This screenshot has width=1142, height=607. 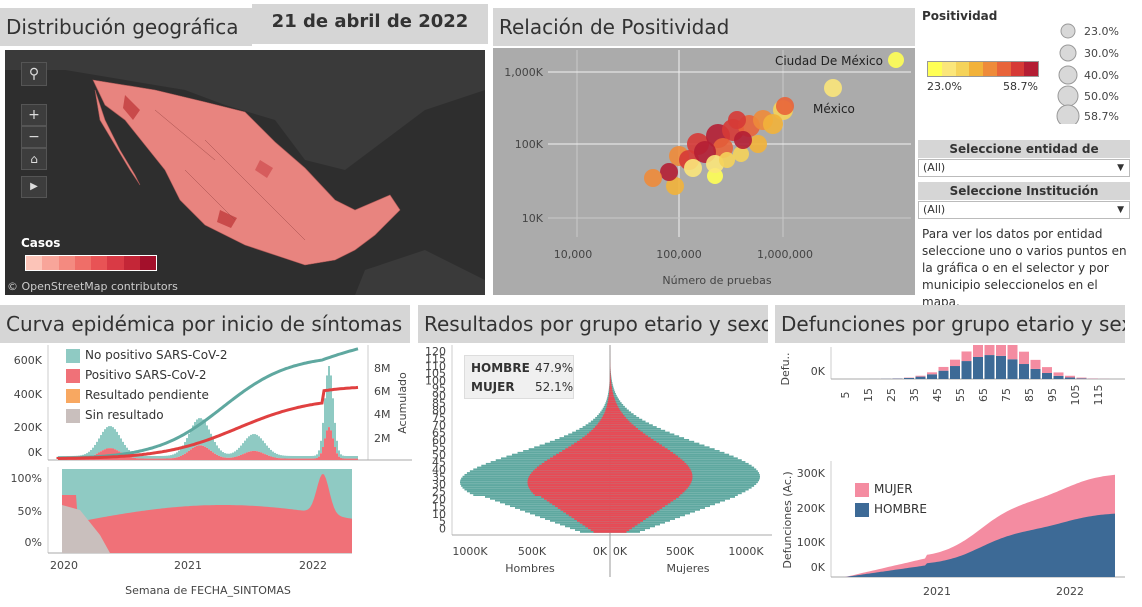 What do you see at coordinates (1024, 168) in the screenshot?
I see `entidad-select: (All) ▼` at bounding box center [1024, 168].